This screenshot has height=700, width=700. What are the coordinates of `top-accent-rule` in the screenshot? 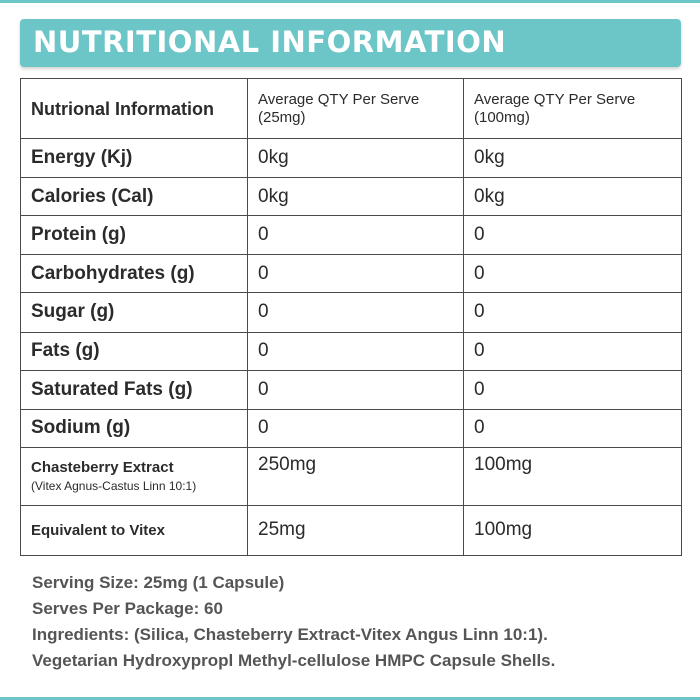 It's located at (350, 1).